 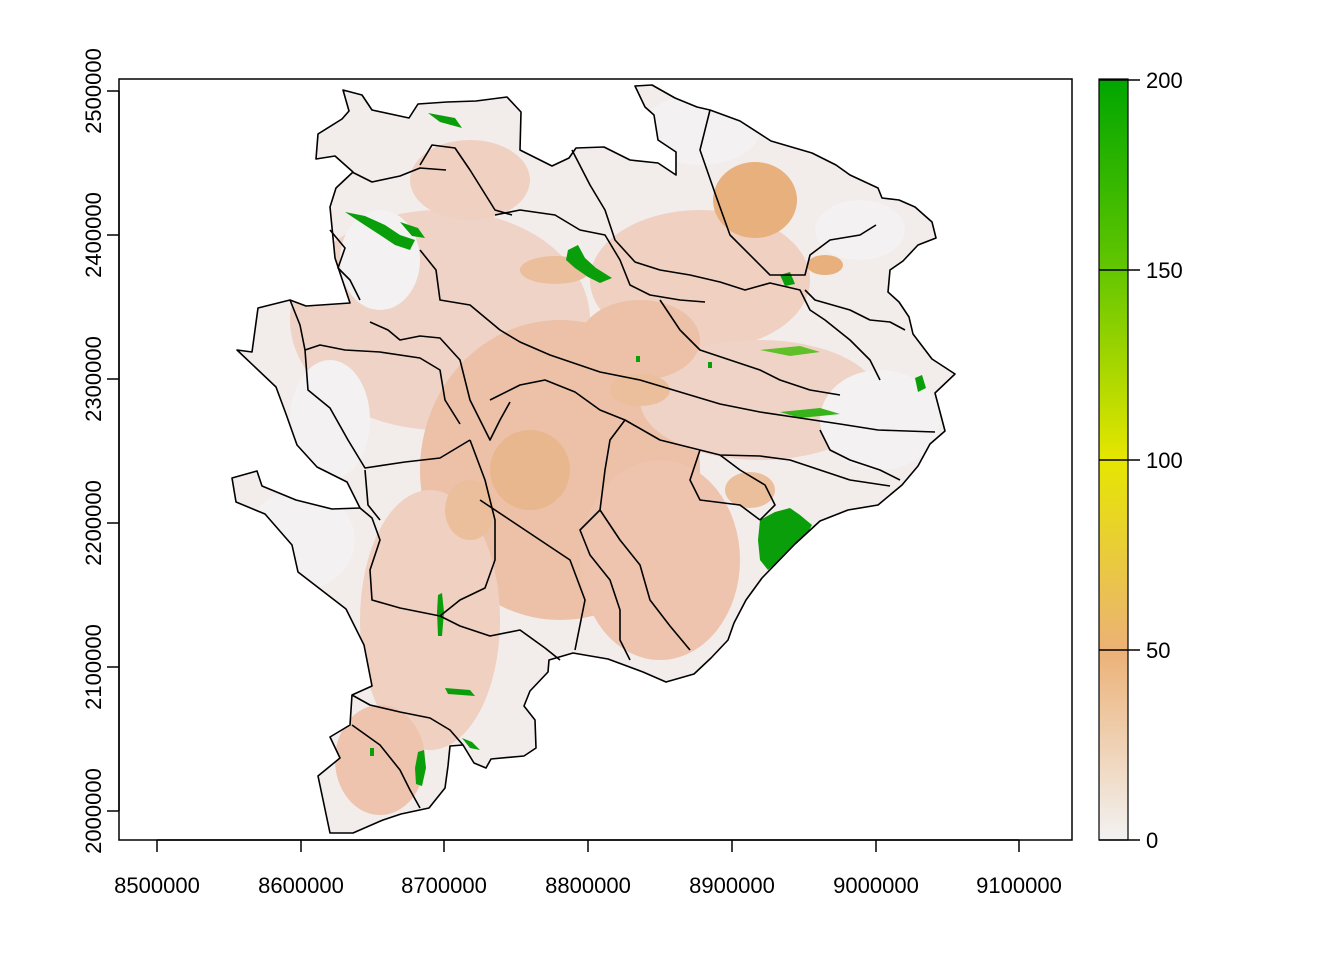 What do you see at coordinates (157, 885) in the screenshot?
I see `x-tick-label: 8500000` at bounding box center [157, 885].